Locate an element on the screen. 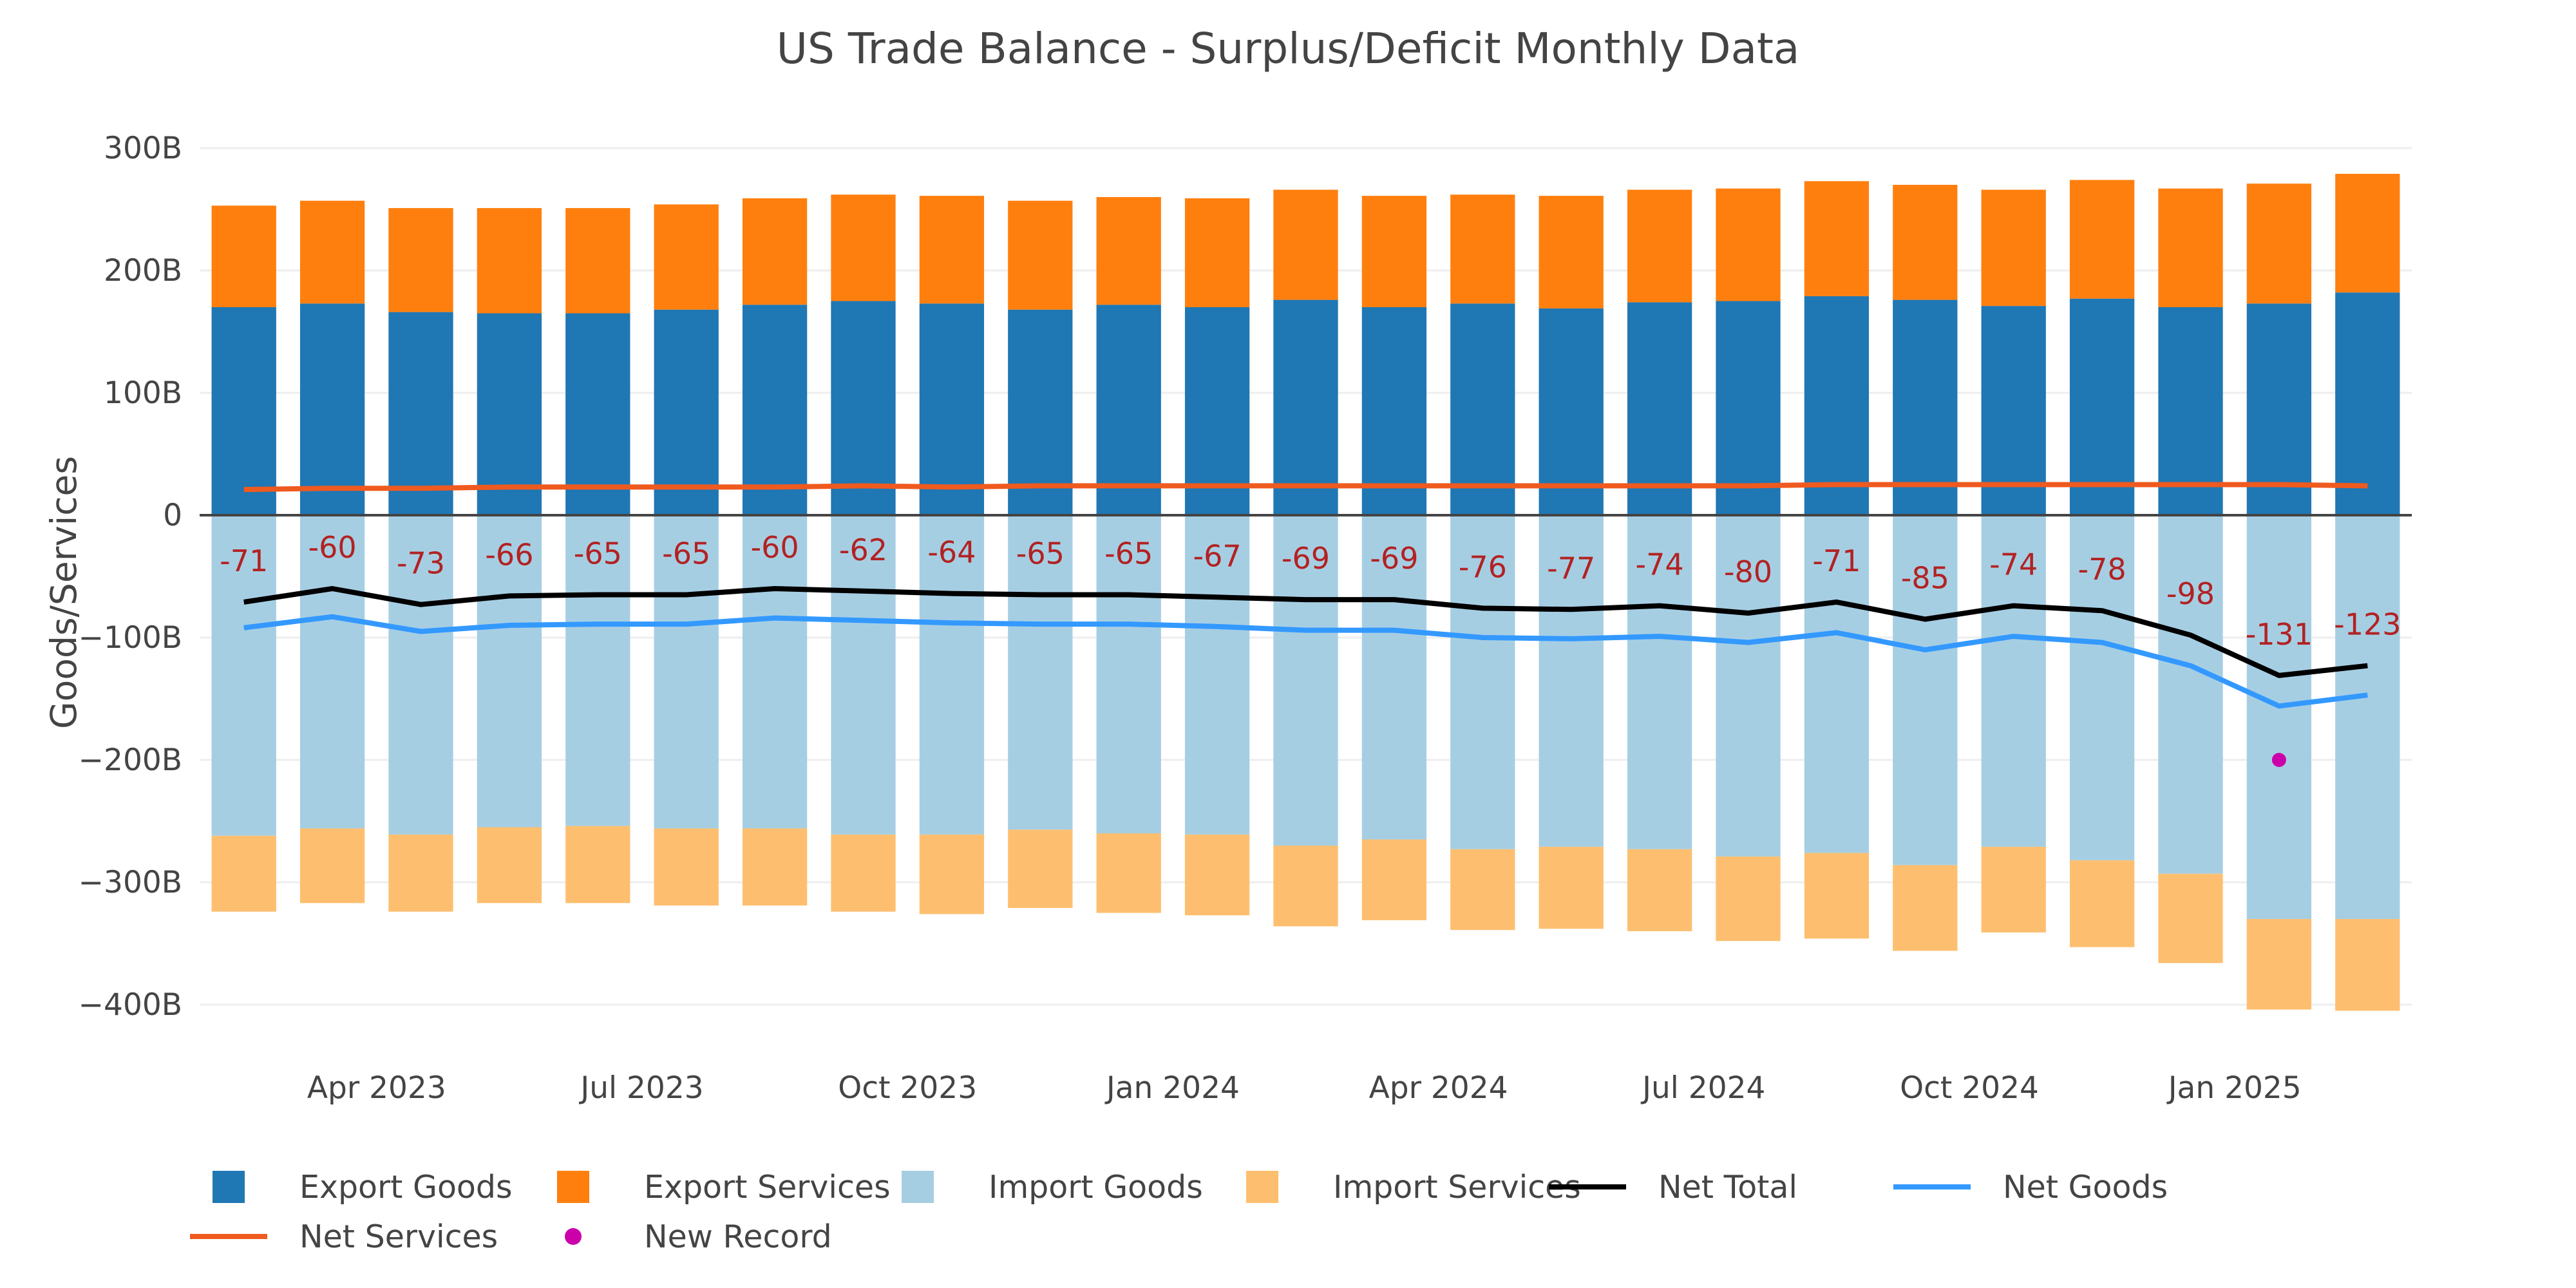  legend-label: Export Services is located at coordinates (767, 1188).